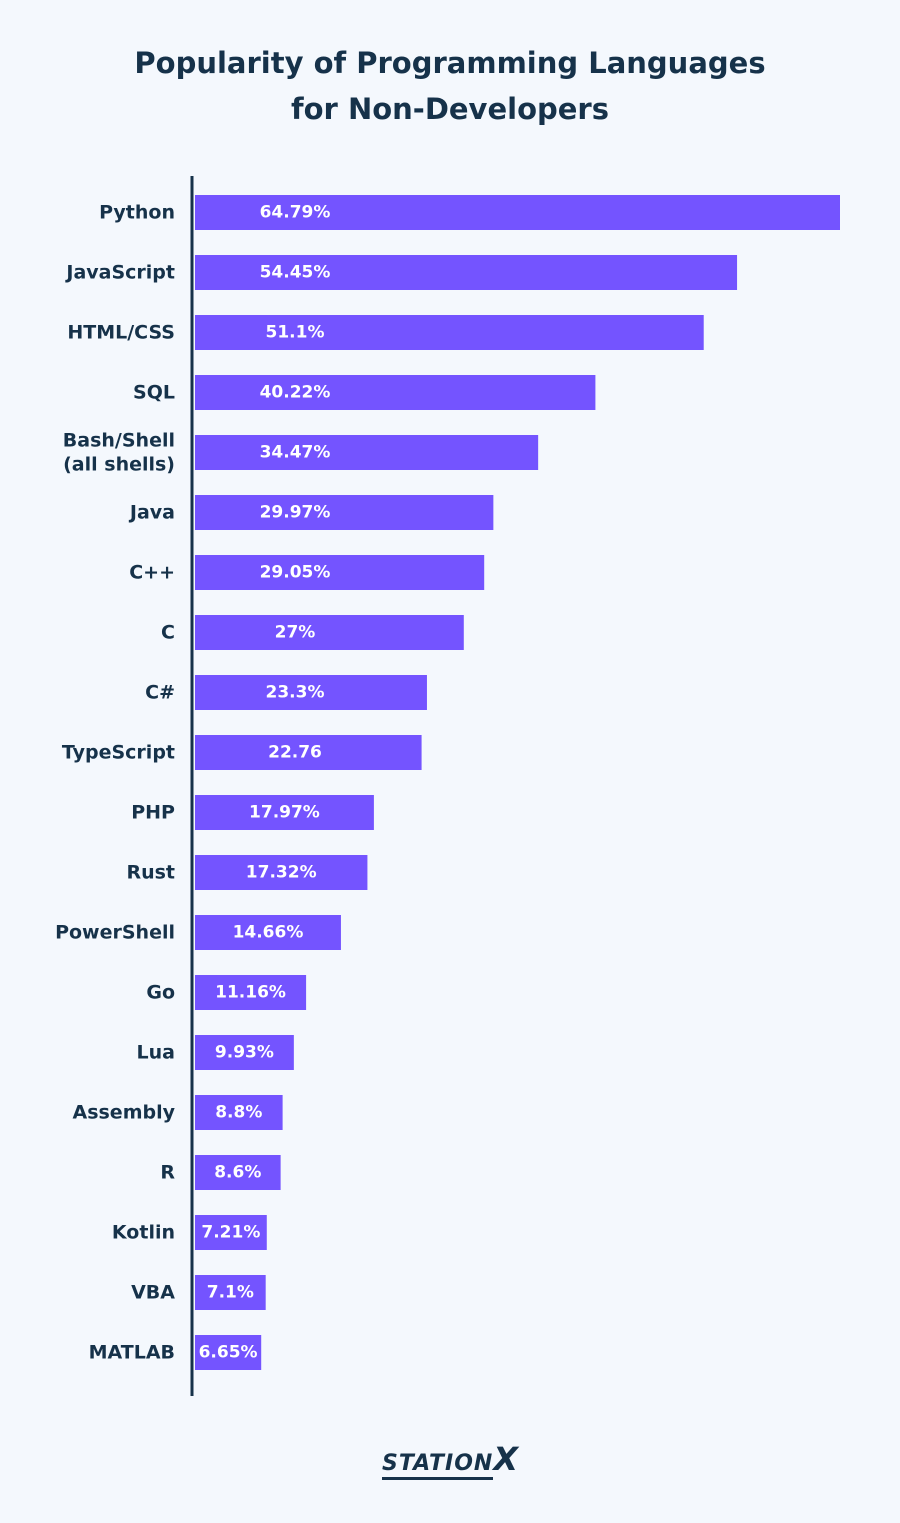  I want to click on category-label: SQL, so click(154, 393).